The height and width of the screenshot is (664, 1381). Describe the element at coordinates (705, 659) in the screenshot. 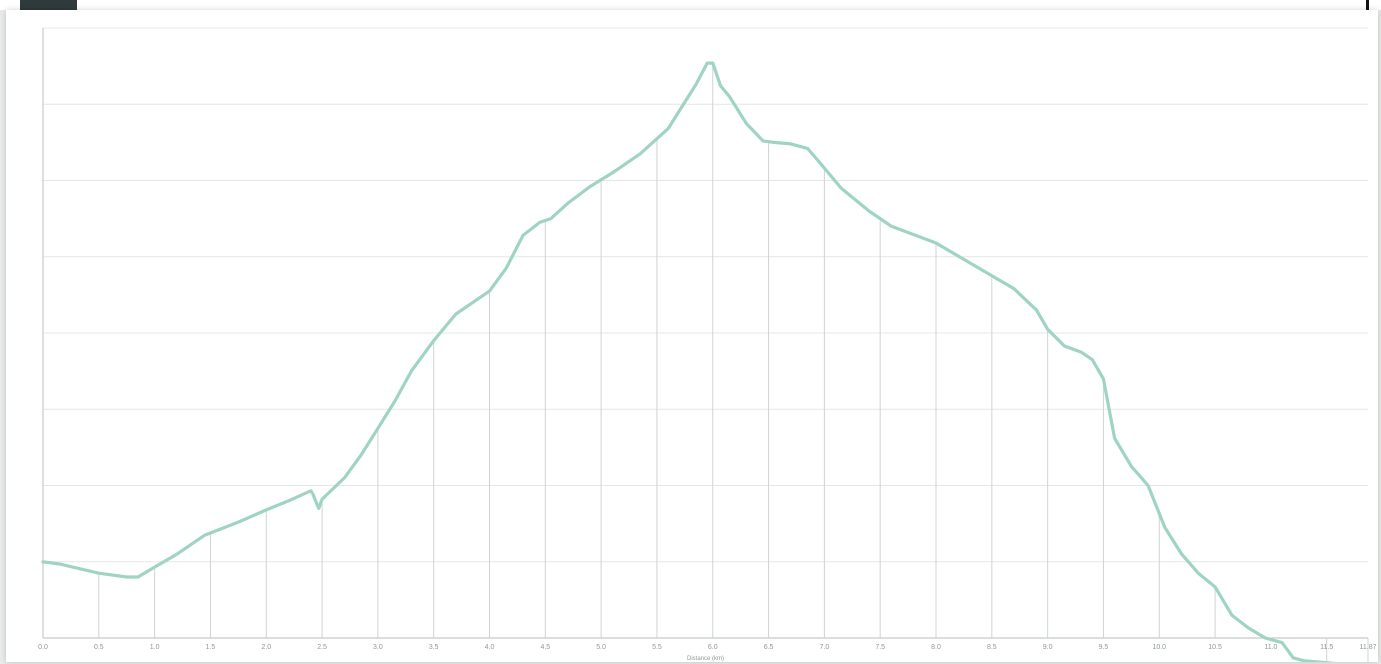

I see `x-axis-label: Distance (km)` at that location.